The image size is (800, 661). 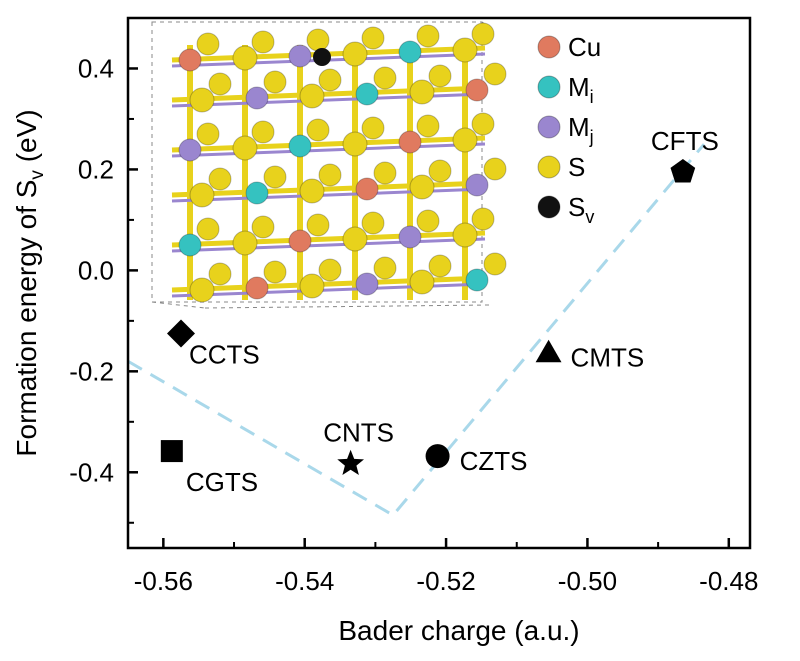 I want to click on inset-legend: Cu Mi Mj S Sv, so click(x=569, y=129).